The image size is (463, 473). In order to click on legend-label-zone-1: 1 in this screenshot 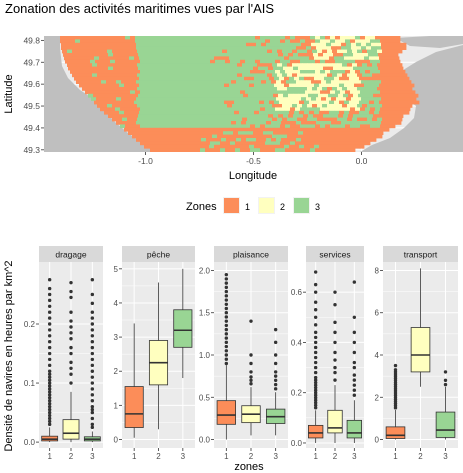, I will do `click(247, 207)`.